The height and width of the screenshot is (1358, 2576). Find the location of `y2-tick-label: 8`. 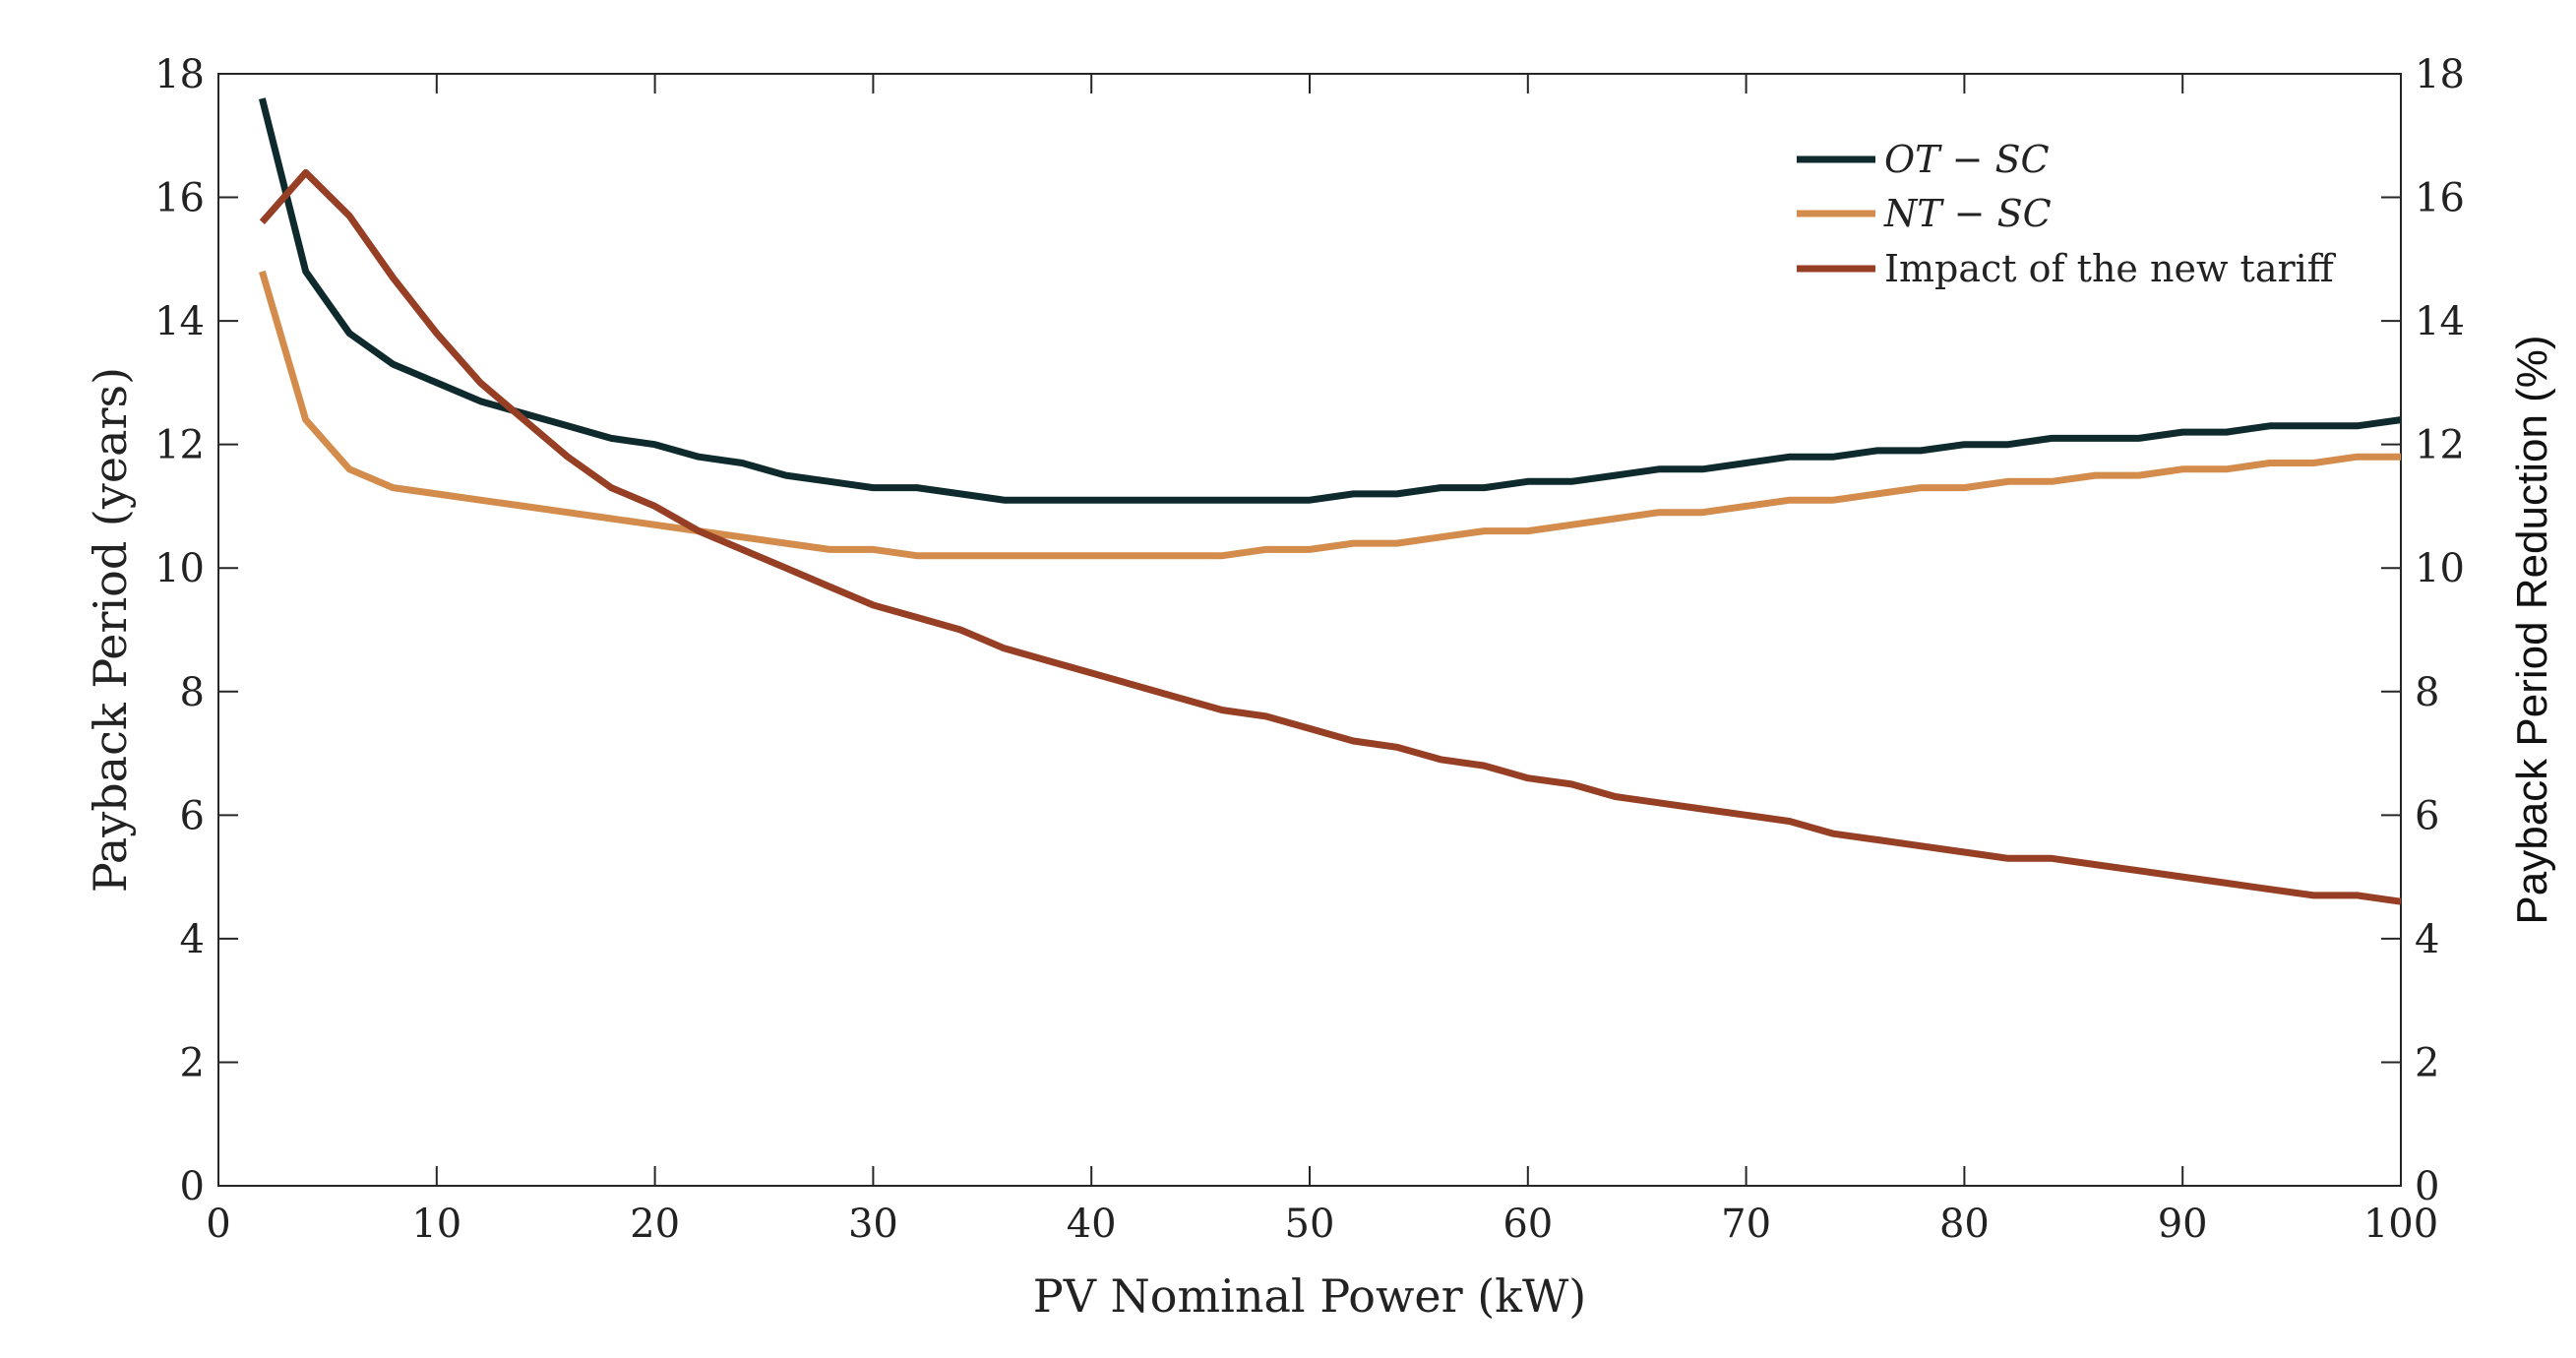

y2-tick-label: 8 is located at coordinates (2427, 692).